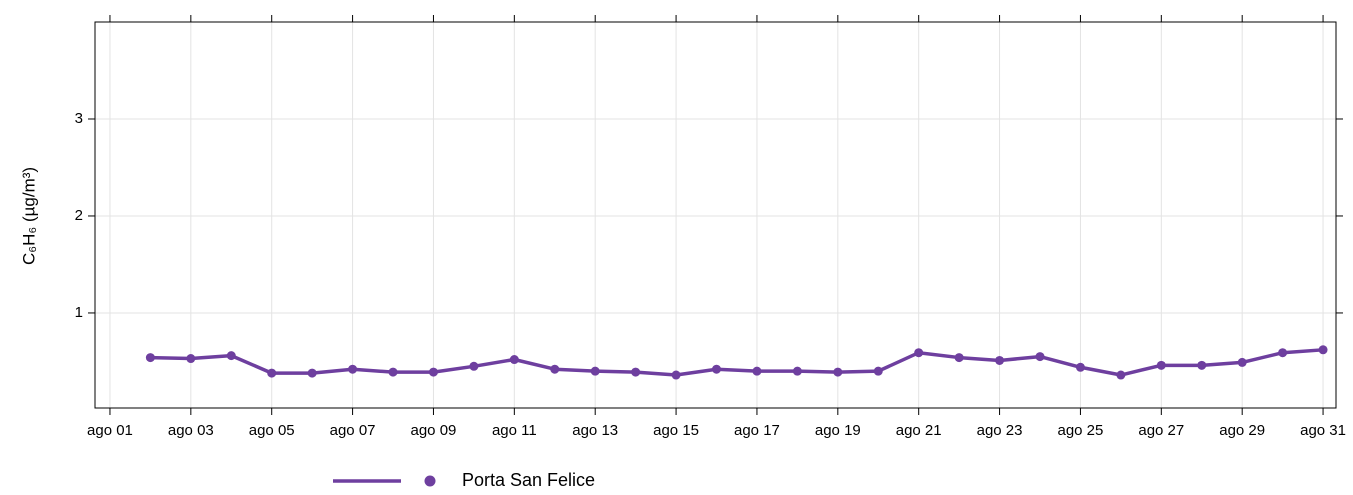  What do you see at coordinates (528, 480) in the screenshot?
I see `legend-label: Porta San Felice` at bounding box center [528, 480].